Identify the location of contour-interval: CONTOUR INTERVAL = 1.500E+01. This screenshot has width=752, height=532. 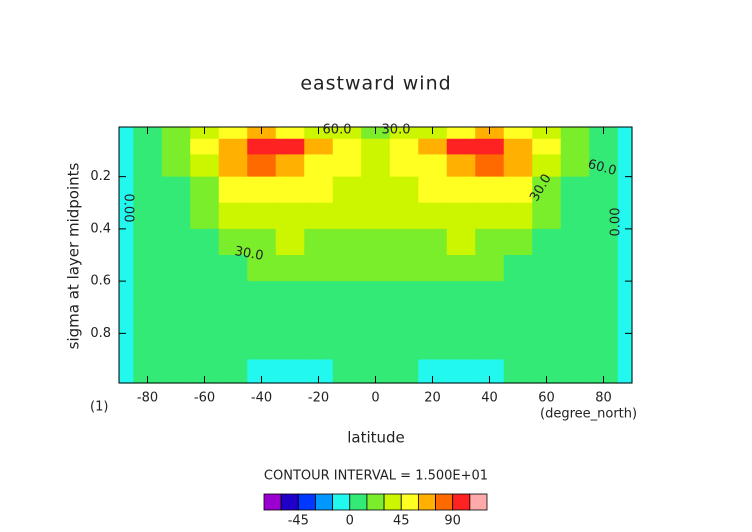
(376, 476).